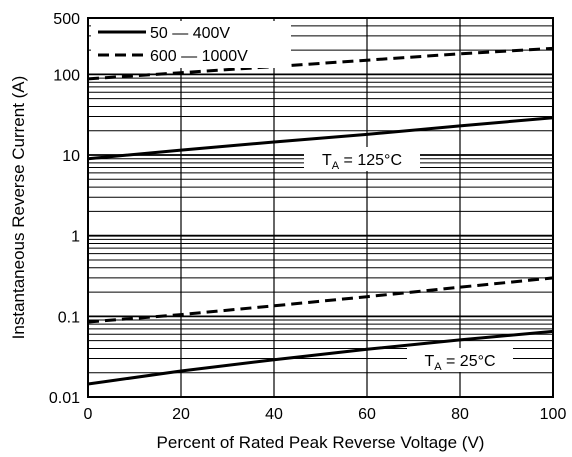  What do you see at coordinates (553, 414) in the screenshot?
I see `x-tick-label: 100` at bounding box center [553, 414].